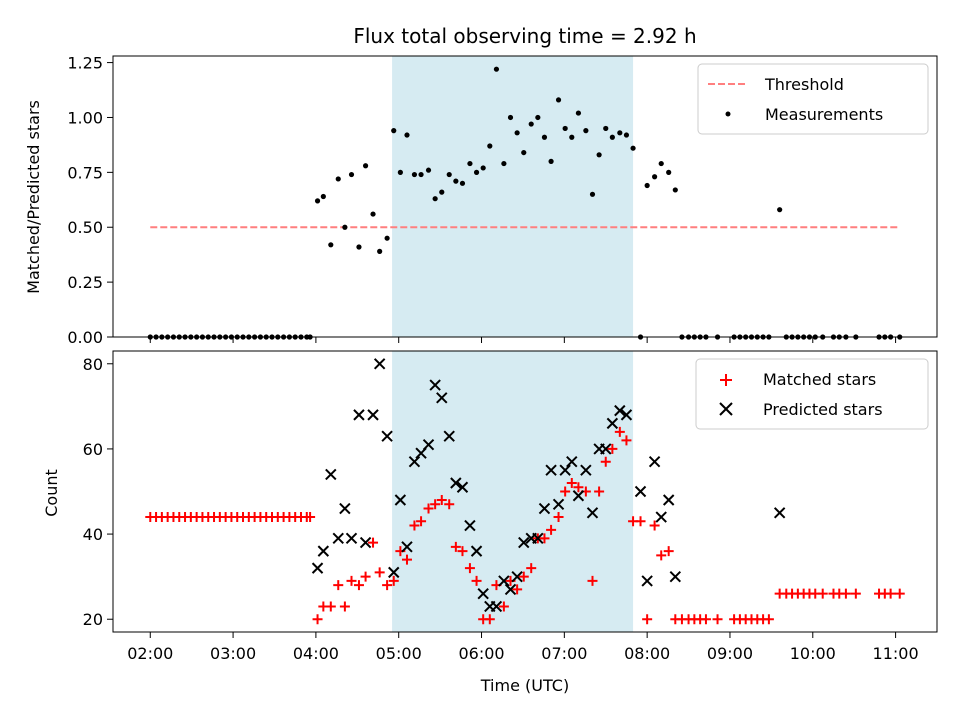  Describe the element at coordinates (399, 653) in the screenshot. I see `x-tick-label: 05:00` at that location.